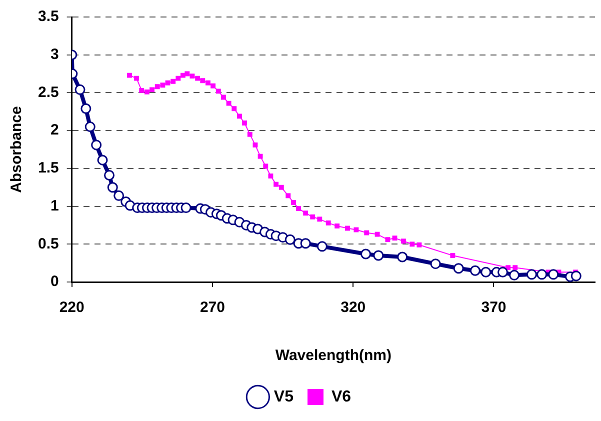 This screenshot has height=421, width=601. I want to click on y-tick-label: 1.5, so click(48, 168).